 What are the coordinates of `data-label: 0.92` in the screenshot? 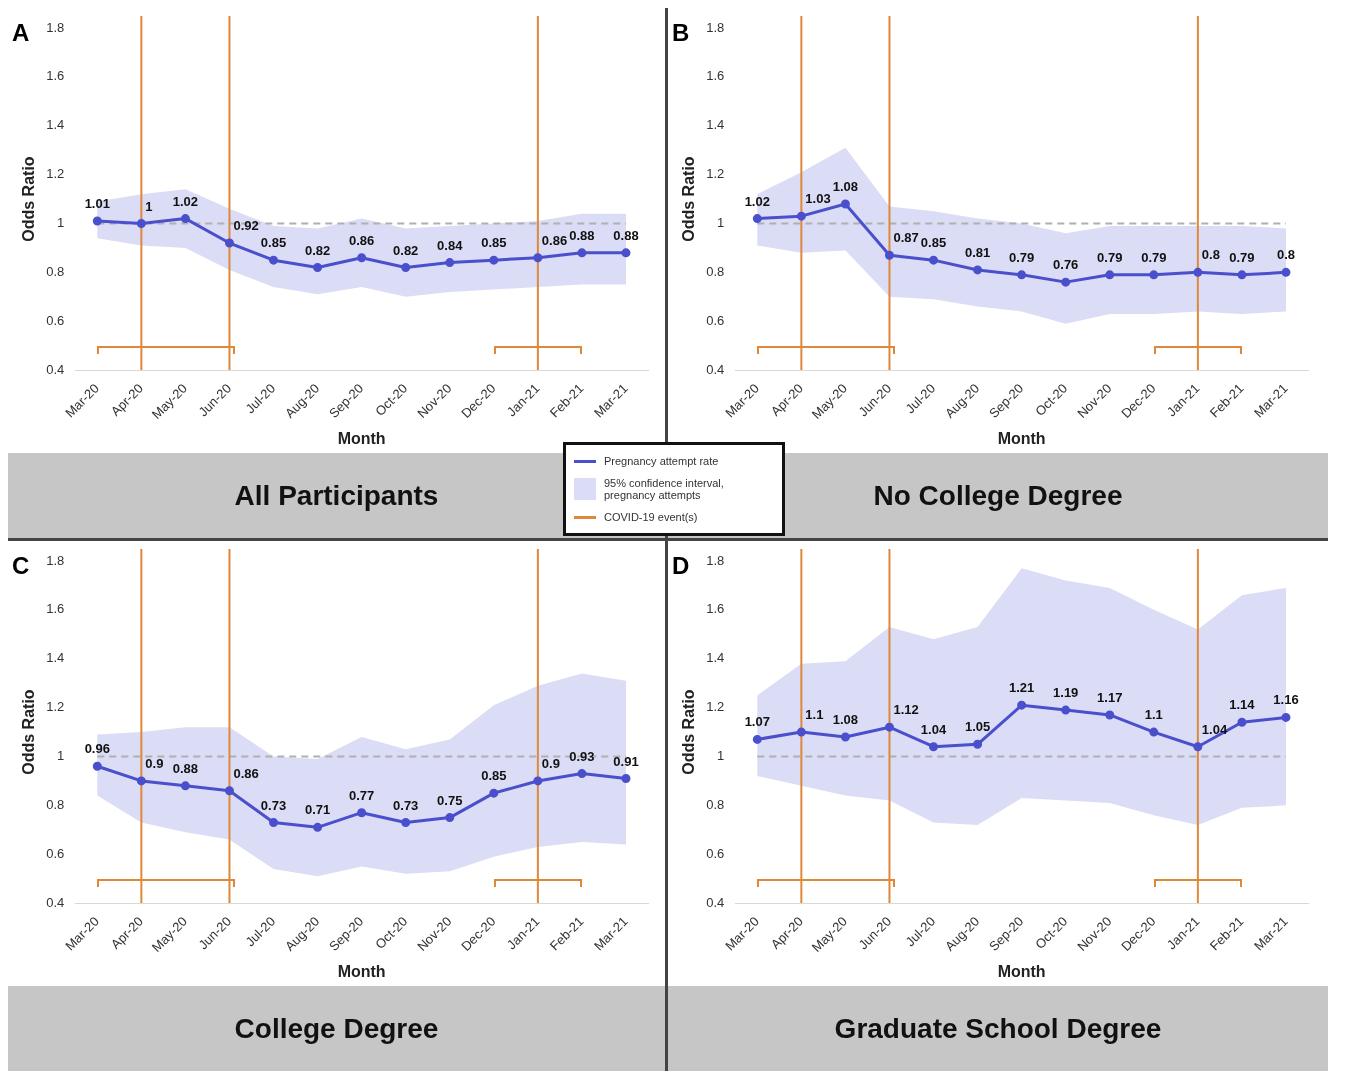 It's located at (246, 226).